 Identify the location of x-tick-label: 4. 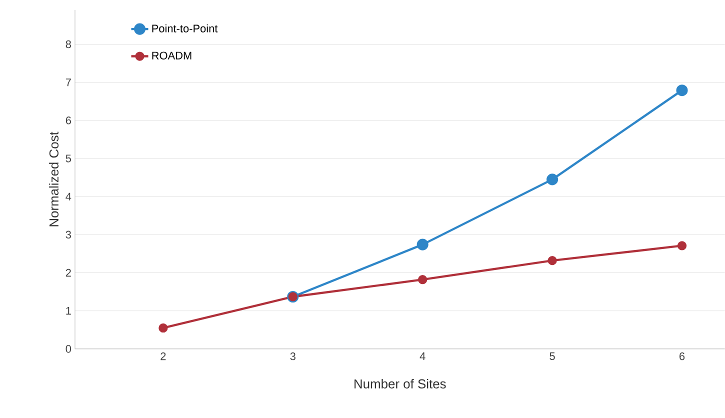
(423, 356).